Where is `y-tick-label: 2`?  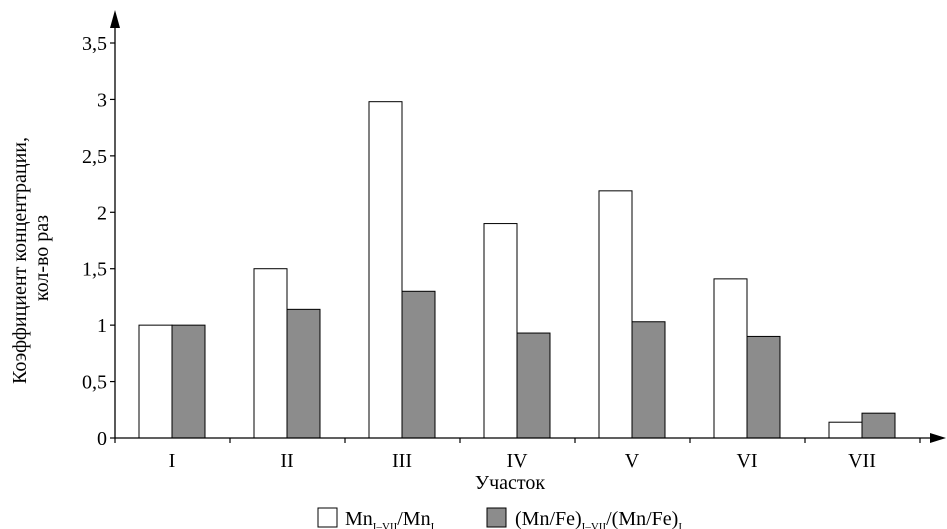
y-tick-label: 2 is located at coordinates (102, 213).